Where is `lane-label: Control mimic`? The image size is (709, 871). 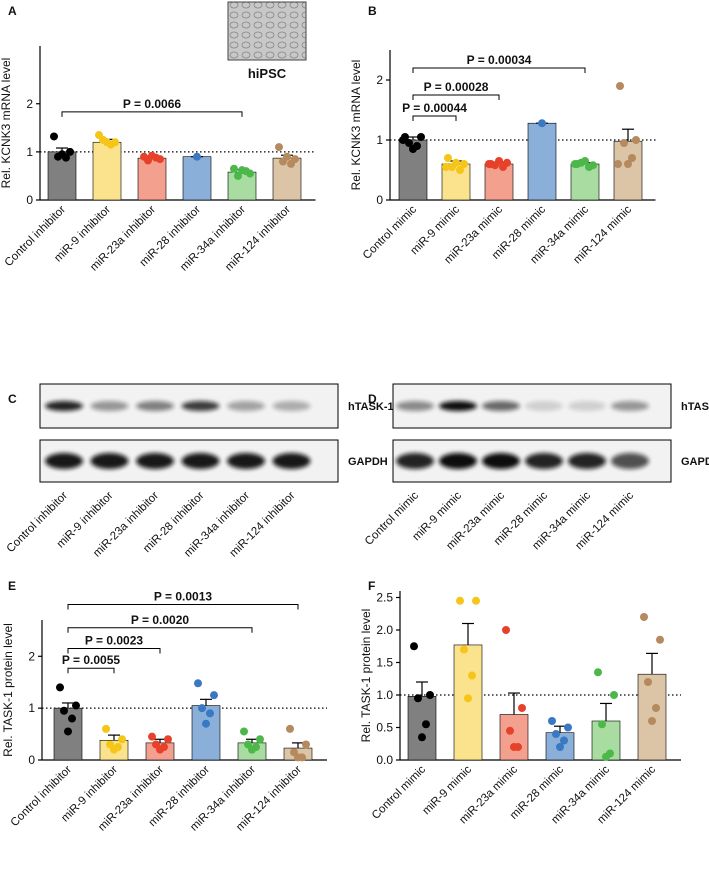
lane-label: Control mimic is located at coordinates (392, 518).